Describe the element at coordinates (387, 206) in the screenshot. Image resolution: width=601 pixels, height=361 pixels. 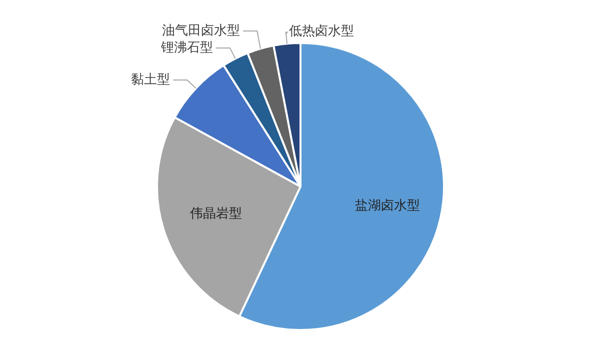
I see `slice-label: 盐湖卤水型` at that location.